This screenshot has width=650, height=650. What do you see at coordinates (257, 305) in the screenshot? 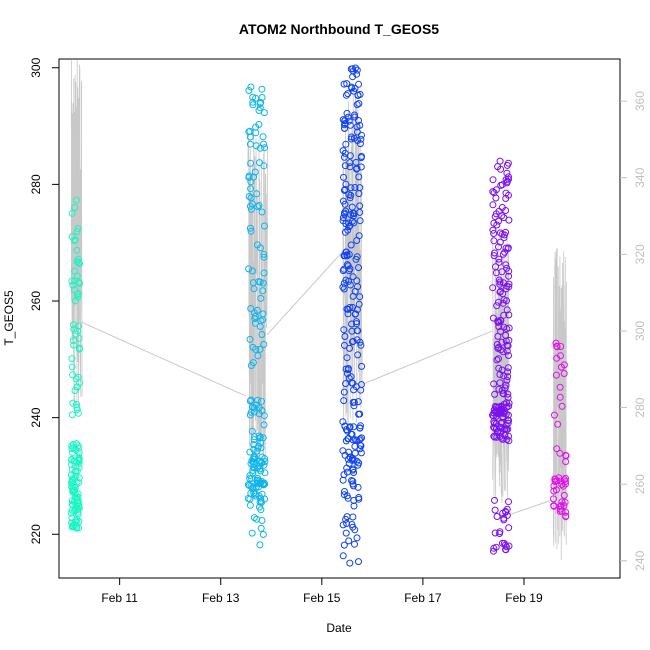
I see `secondary-burst-line` at bounding box center [257, 305].